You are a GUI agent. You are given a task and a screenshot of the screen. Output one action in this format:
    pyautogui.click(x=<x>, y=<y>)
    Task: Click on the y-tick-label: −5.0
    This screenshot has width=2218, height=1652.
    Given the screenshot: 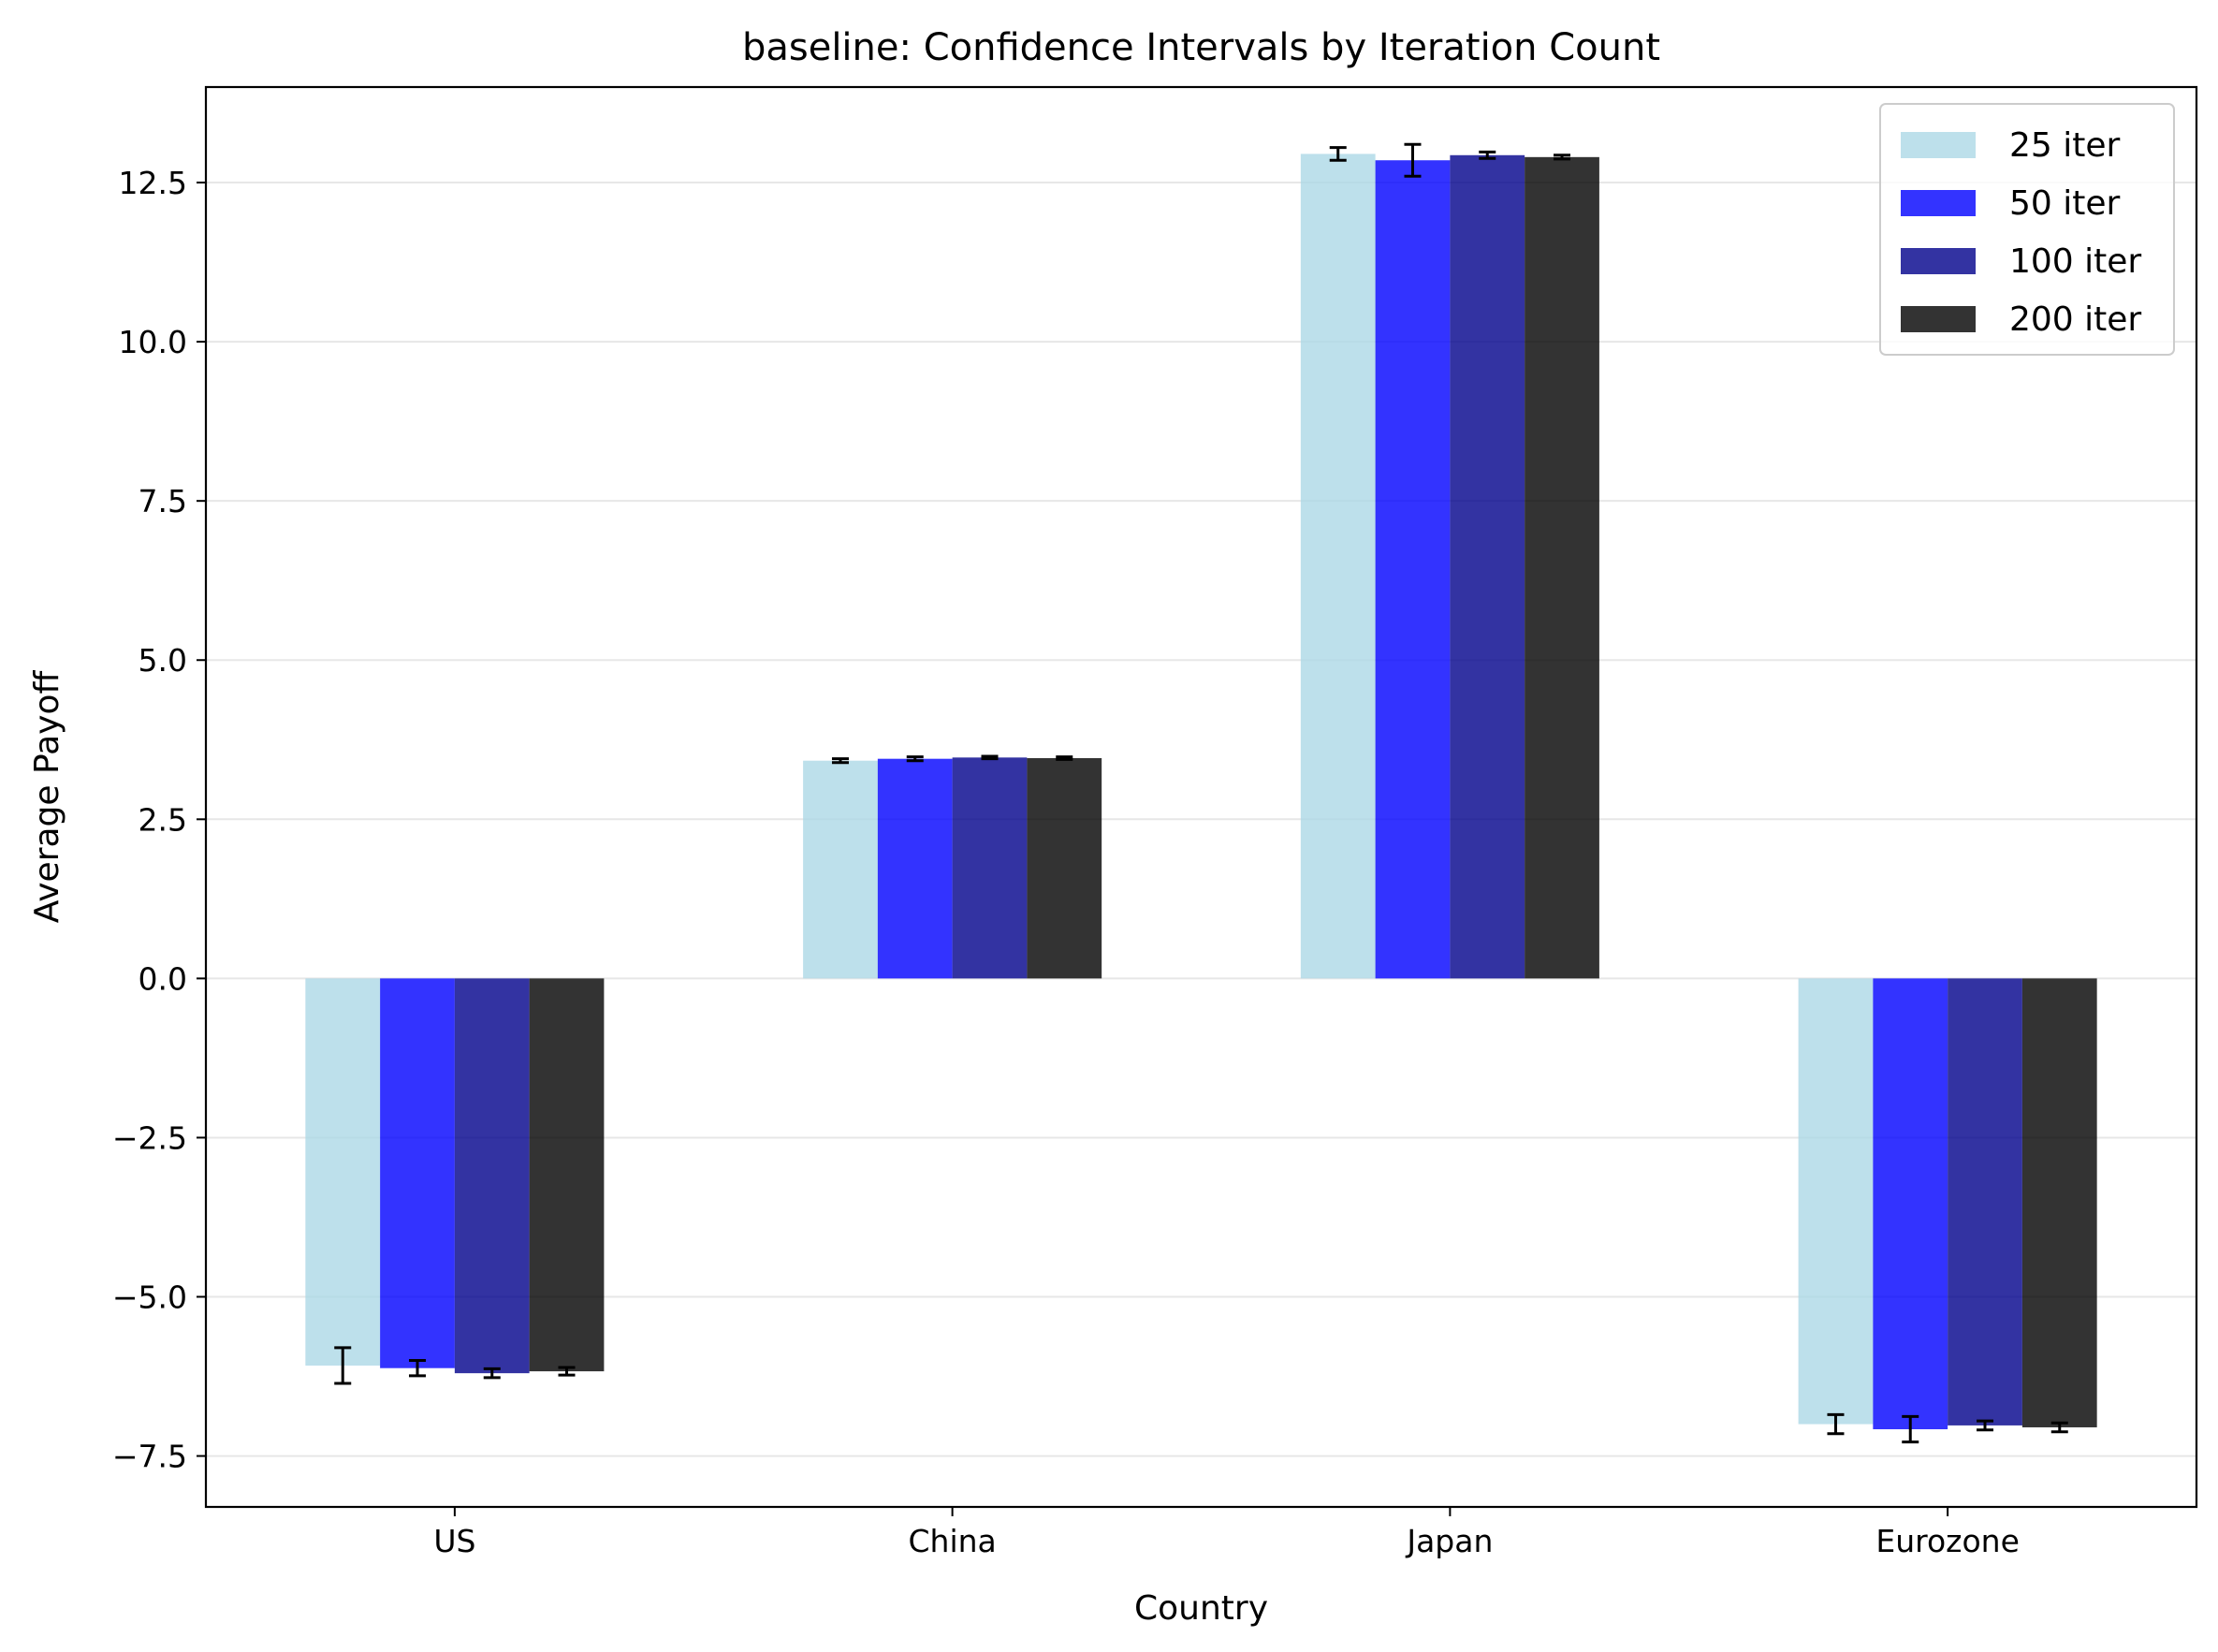 What is the action you would take?
    pyautogui.click(x=149, y=1298)
    